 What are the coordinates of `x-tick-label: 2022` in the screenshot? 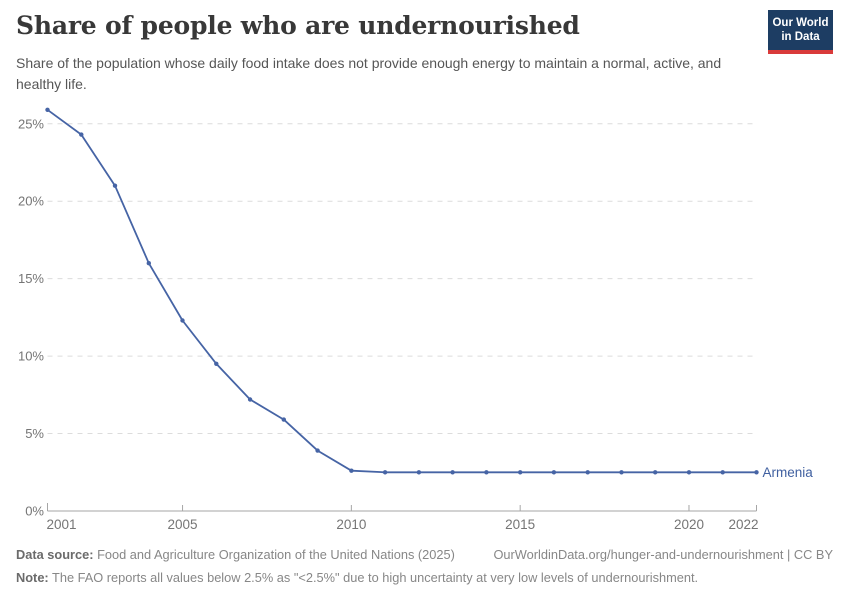 It's located at (743, 524).